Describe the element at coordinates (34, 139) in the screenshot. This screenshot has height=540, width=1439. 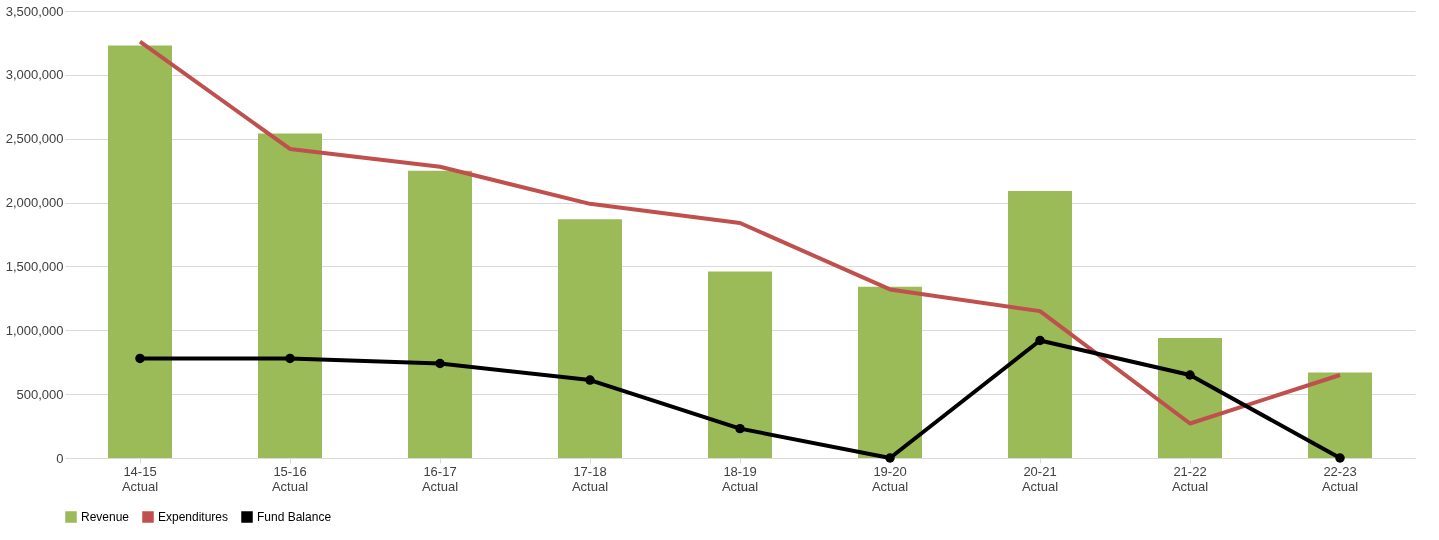
I see `y-tick-label: 2,500,000` at that location.